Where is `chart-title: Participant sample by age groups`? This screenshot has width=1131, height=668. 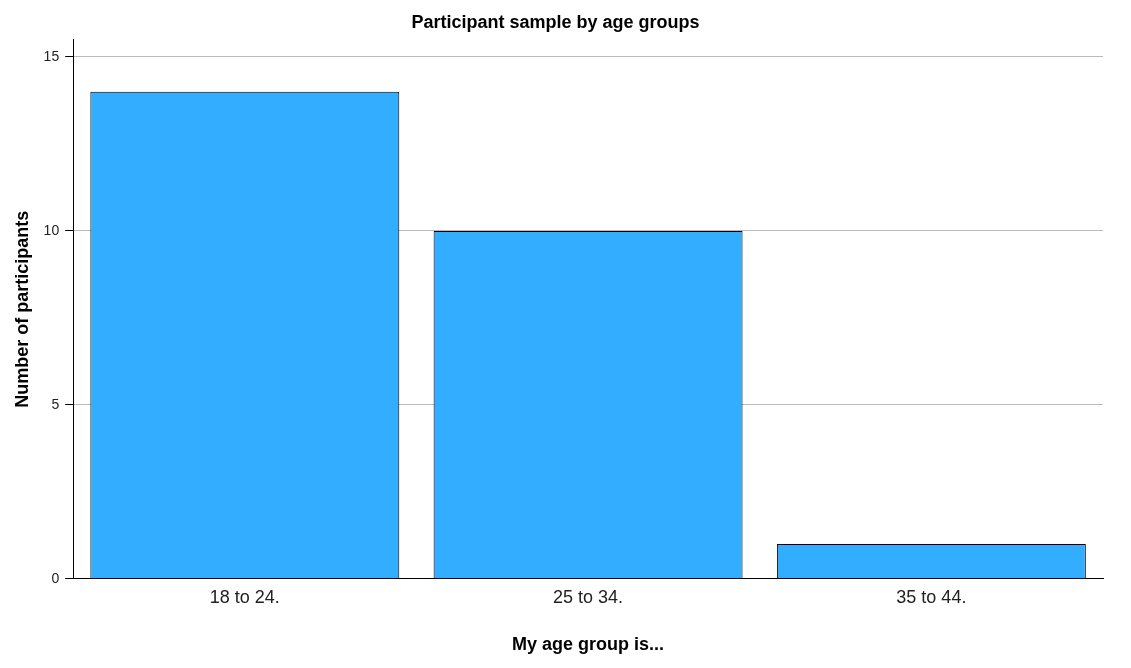 chart-title: Participant sample by age groups is located at coordinates (555, 21).